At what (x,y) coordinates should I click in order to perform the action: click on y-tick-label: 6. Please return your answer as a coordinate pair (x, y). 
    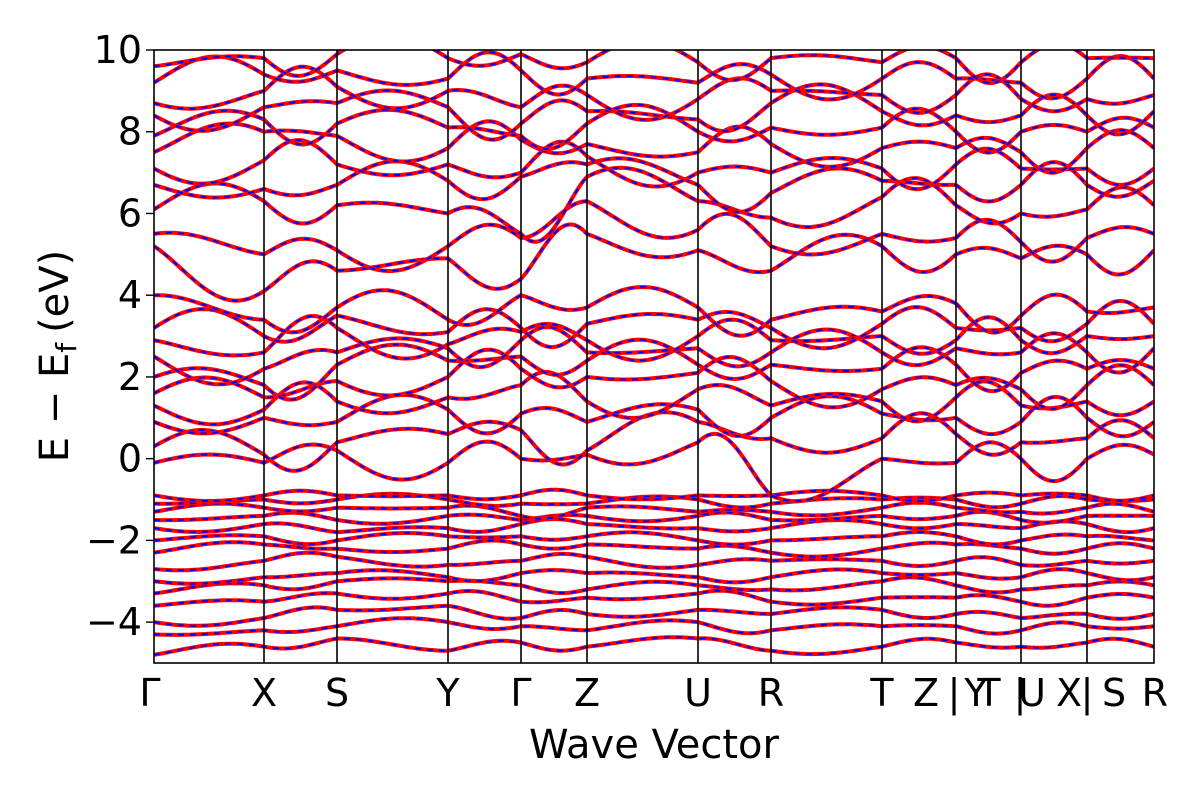
    Looking at the image, I should click on (130, 213).